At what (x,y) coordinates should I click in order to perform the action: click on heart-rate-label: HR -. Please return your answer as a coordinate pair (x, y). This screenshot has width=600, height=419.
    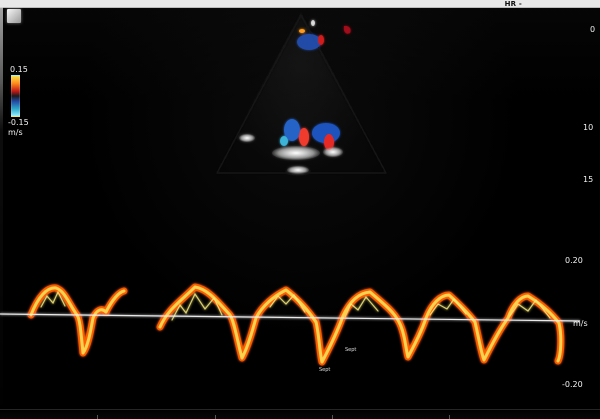
    Looking at the image, I should click on (513, 4).